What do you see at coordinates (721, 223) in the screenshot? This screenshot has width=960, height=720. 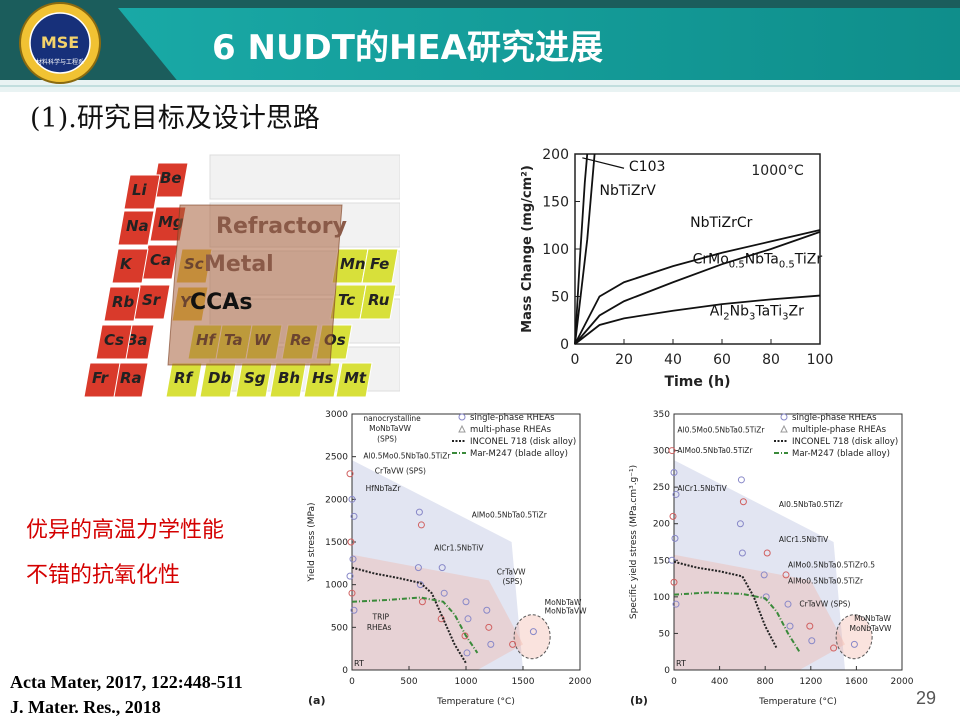 I see `series-label: NbTiZrCr` at bounding box center [721, 223].